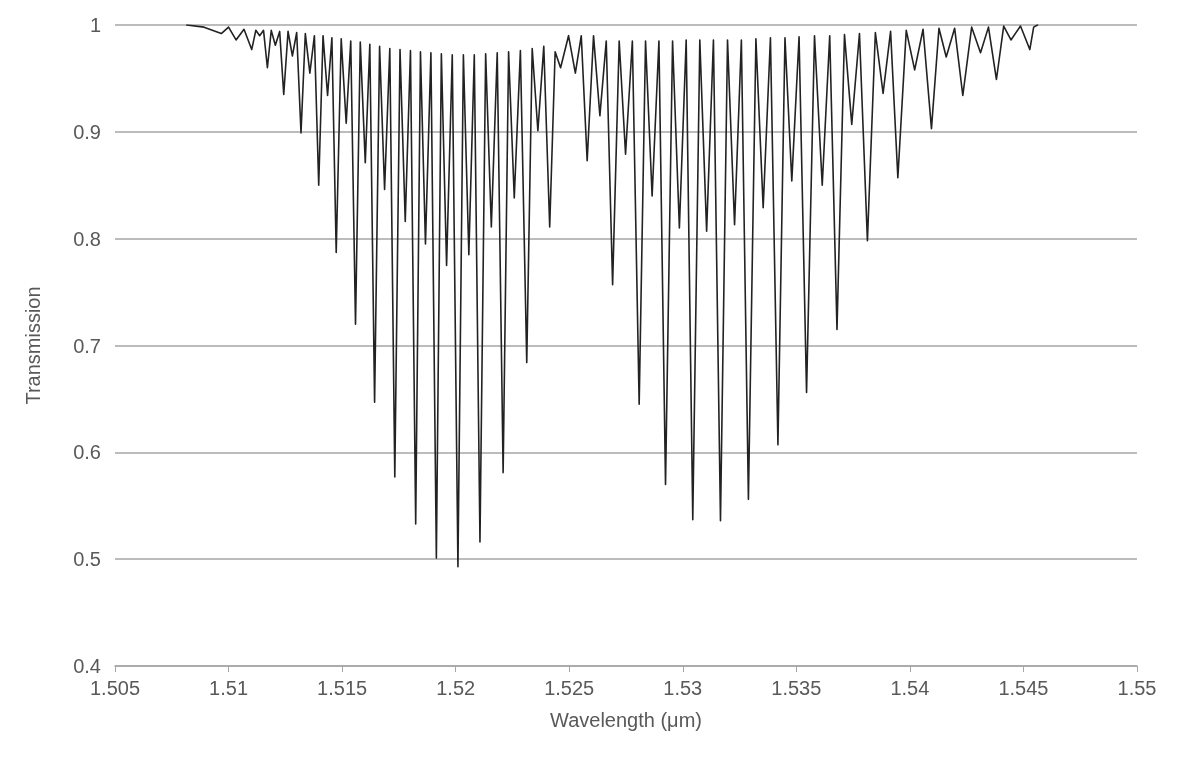  I want to click on y-tick-label: 0.9, so click(87, 131).